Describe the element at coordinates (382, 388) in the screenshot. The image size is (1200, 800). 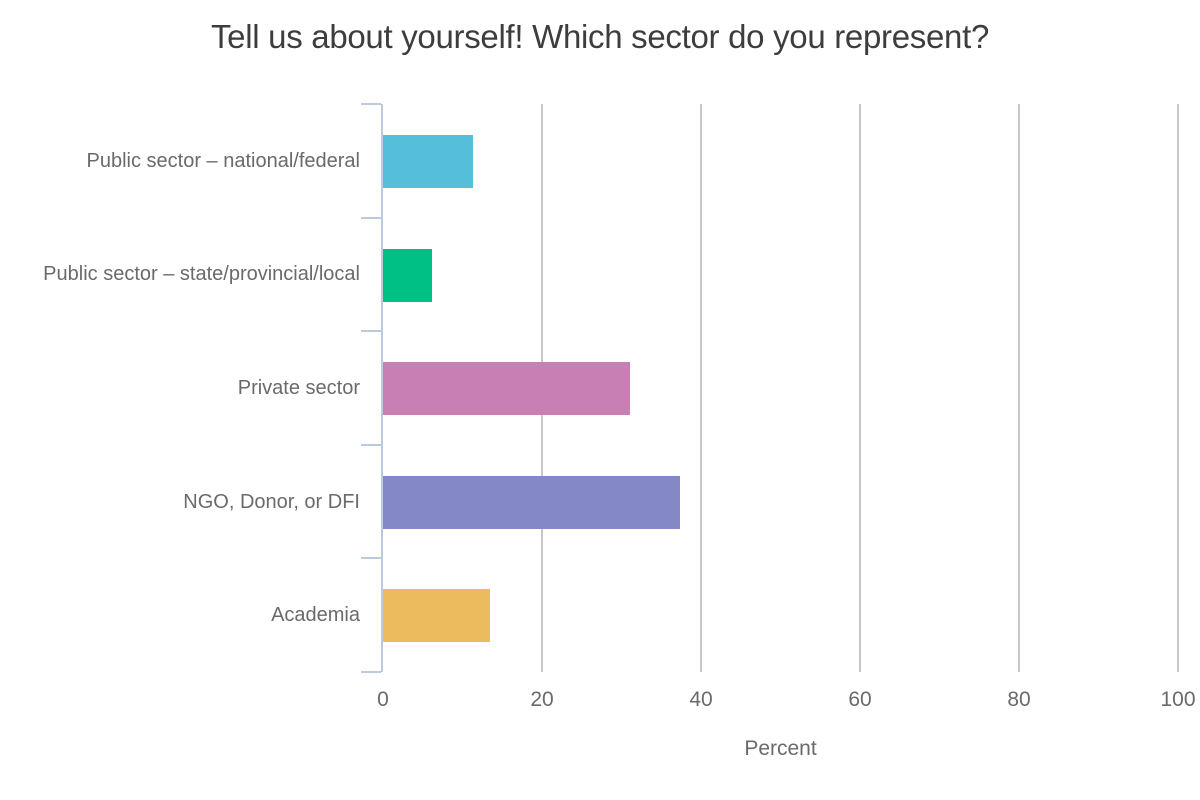
I see `y-axis-line` at that location.